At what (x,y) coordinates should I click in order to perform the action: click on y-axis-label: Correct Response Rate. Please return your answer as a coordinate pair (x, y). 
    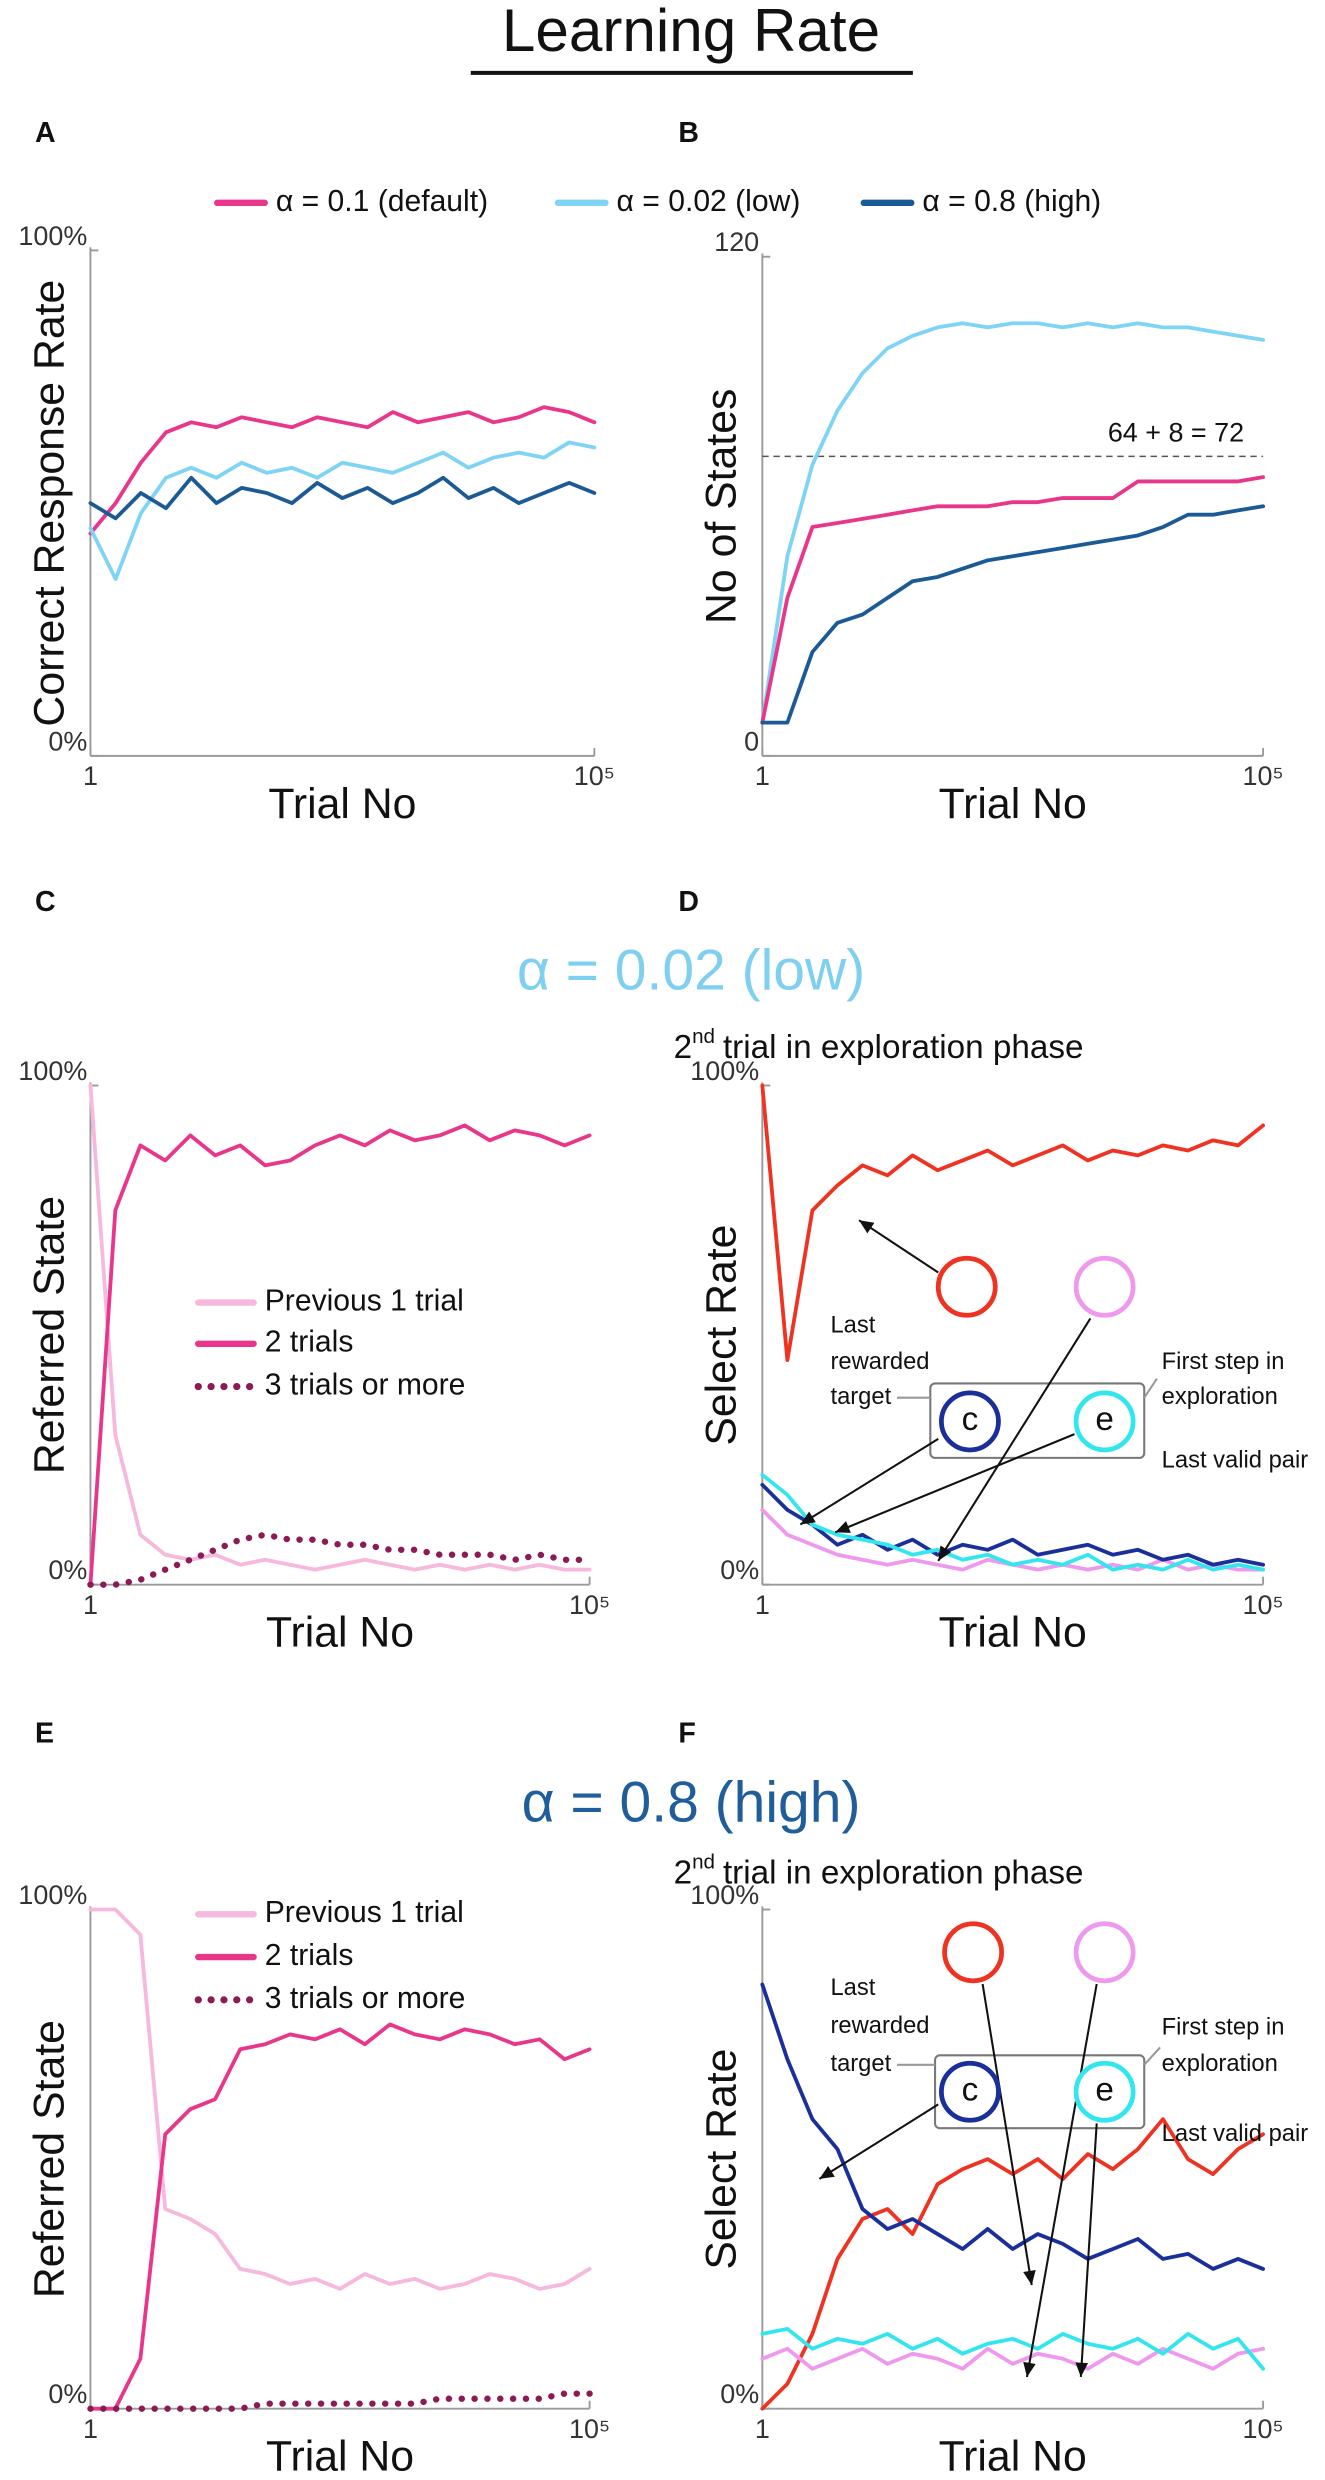
    Looking at the image, I should click on (50, 503).